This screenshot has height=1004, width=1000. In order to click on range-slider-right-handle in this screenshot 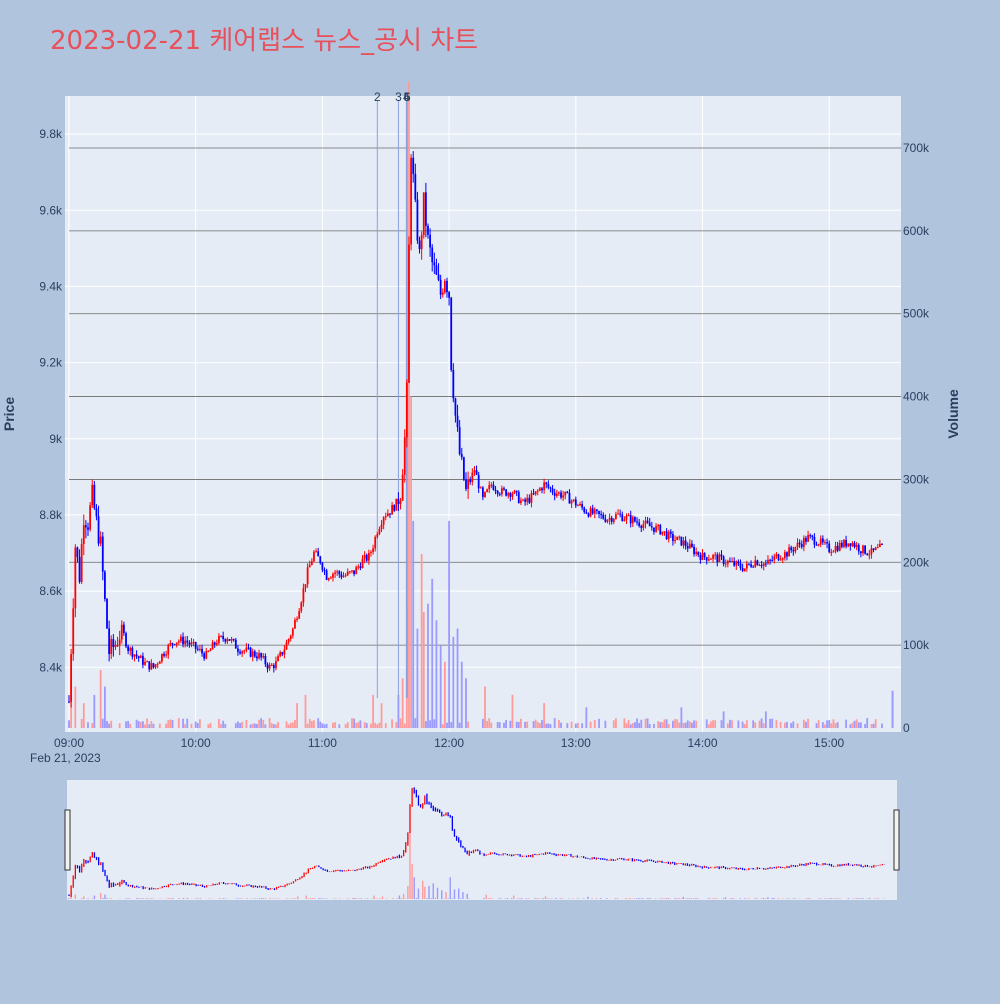, I will do `click(896, 840)`.